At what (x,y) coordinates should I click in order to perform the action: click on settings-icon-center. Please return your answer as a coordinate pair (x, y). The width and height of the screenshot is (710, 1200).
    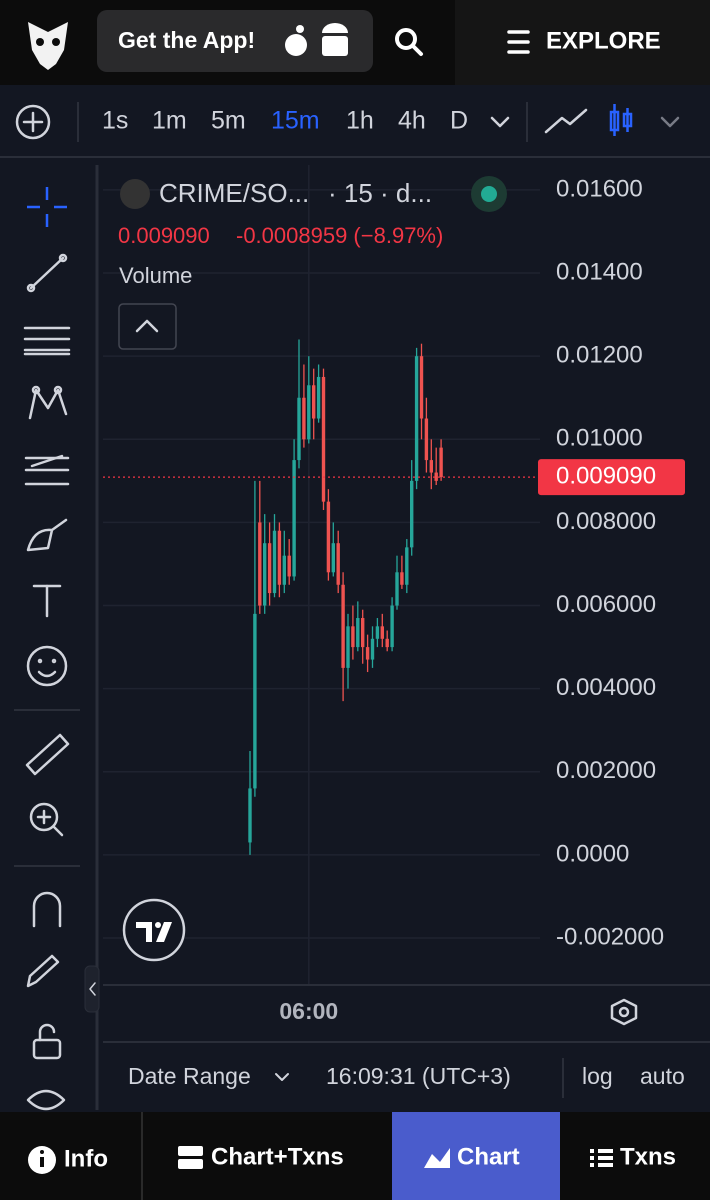
    Looking at the image, I should click on (624, 1012).